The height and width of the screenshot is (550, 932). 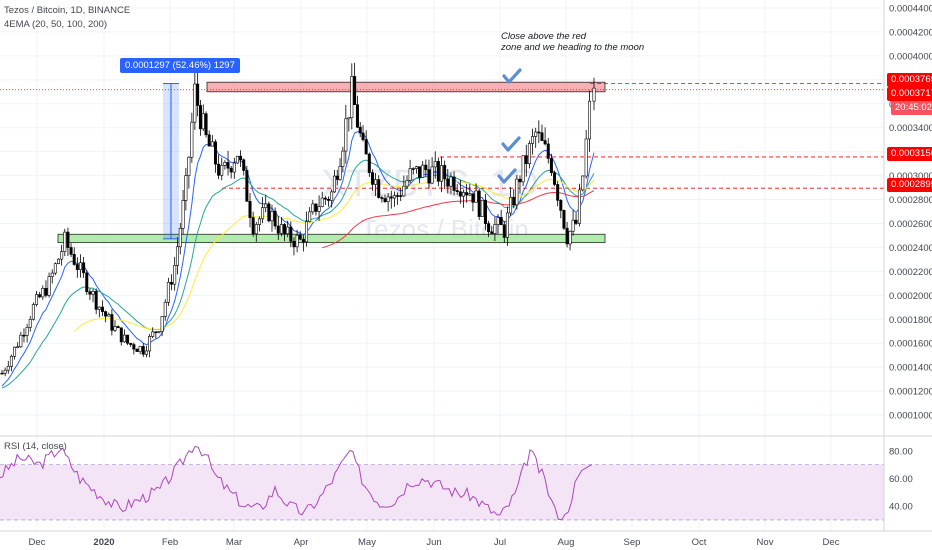 I want to click on price-tick-label: 0.0002000, so click(x=910, y=296).